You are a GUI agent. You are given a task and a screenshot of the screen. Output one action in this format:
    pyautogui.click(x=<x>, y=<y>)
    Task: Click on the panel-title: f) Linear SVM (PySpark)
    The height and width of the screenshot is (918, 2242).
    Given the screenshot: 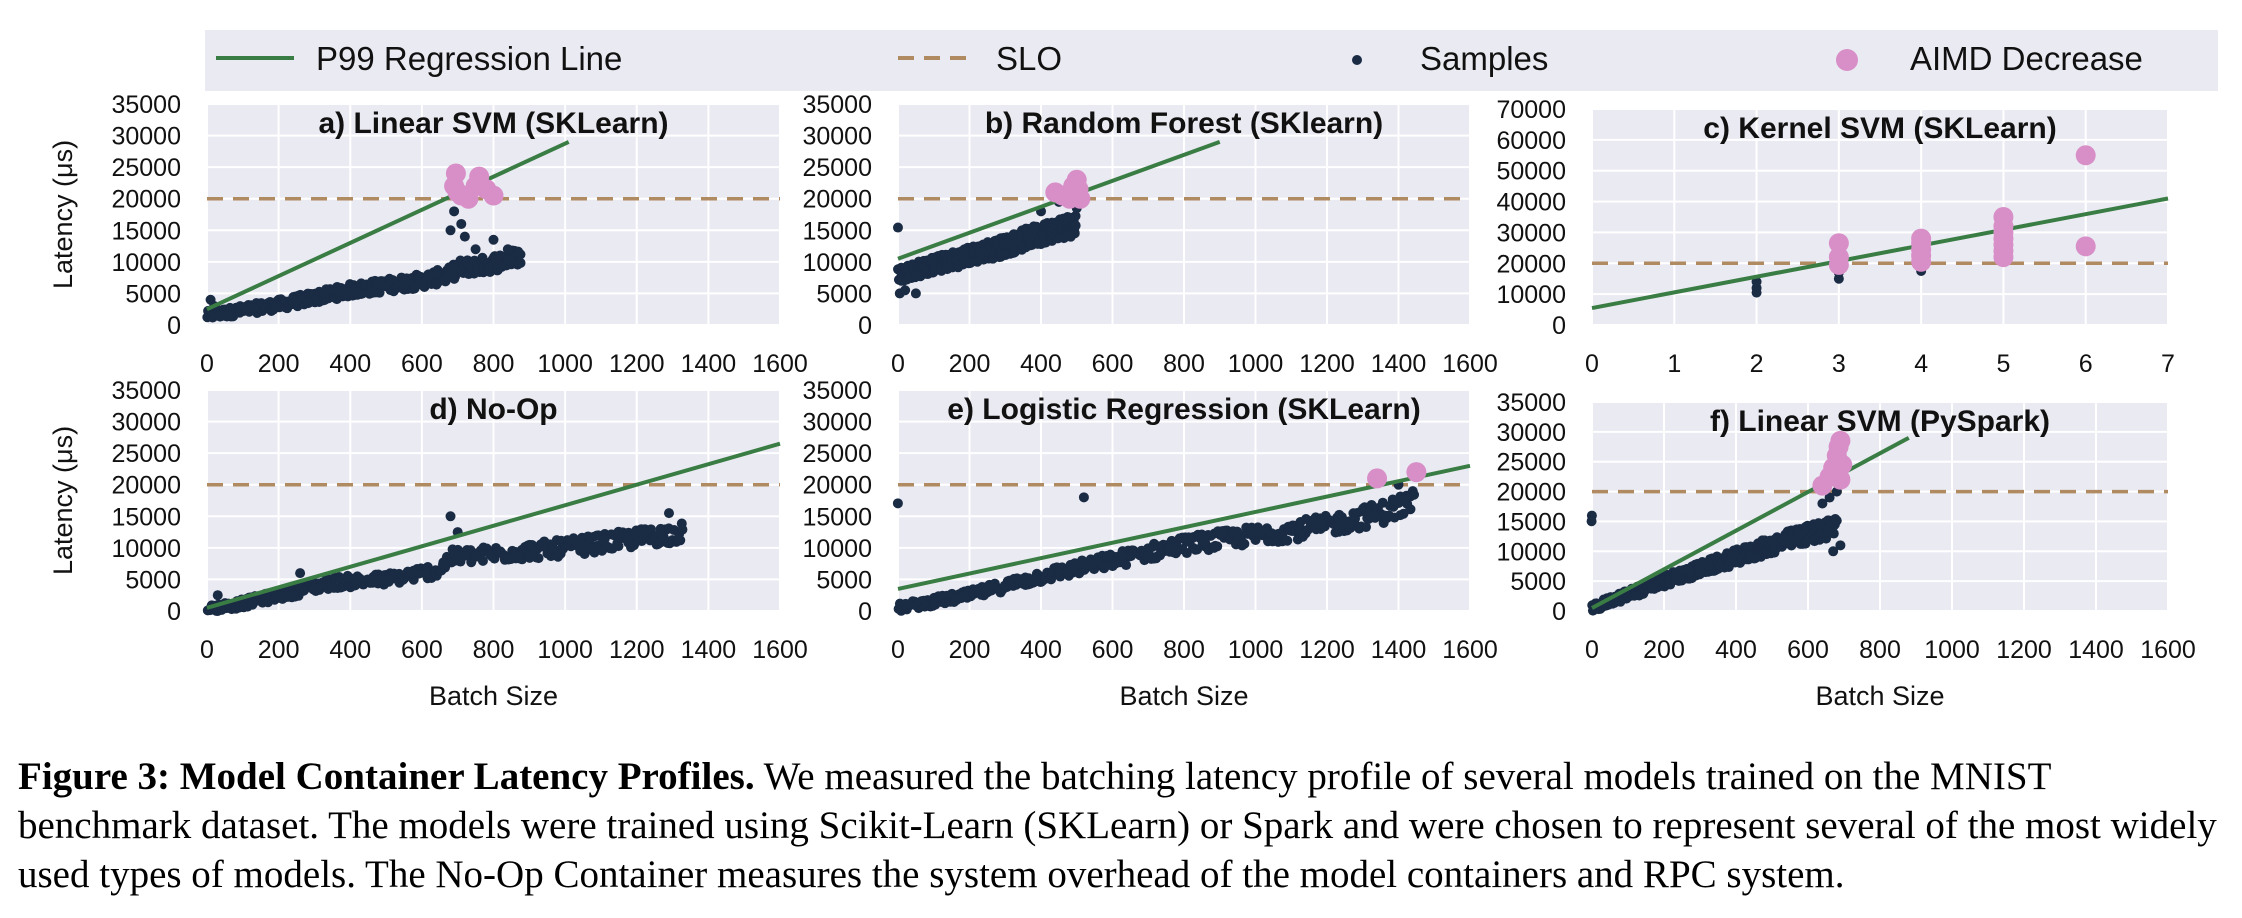 What is the action you would take?
    pyautogui.click(x=1880, y=421)
    